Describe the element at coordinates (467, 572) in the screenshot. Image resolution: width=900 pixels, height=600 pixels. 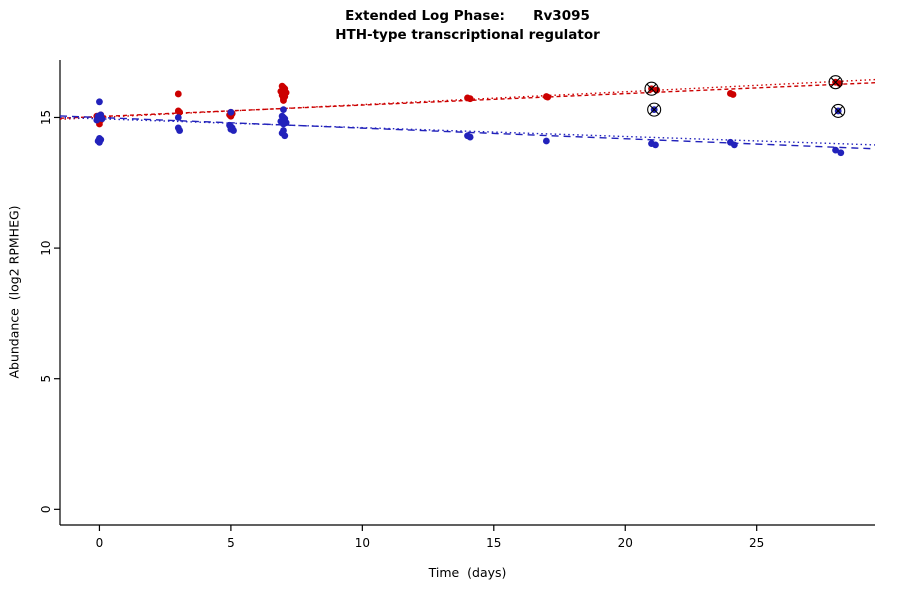
I see `x-axis-label: Time (days)` at that location.